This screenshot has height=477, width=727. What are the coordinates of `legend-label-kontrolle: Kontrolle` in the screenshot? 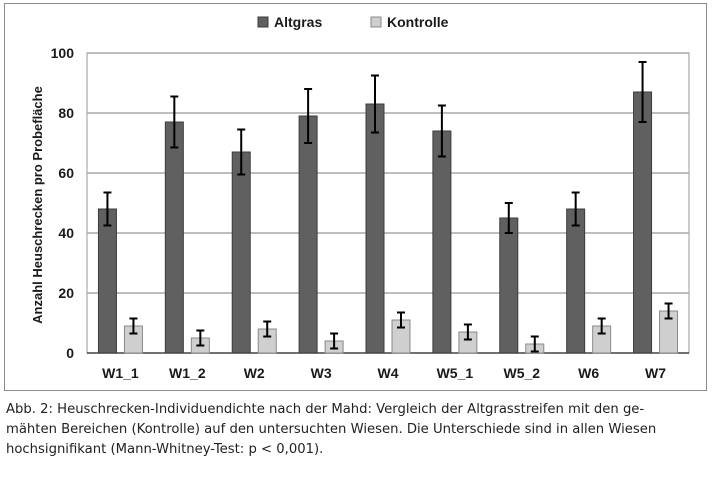 It's located at (418, 22).